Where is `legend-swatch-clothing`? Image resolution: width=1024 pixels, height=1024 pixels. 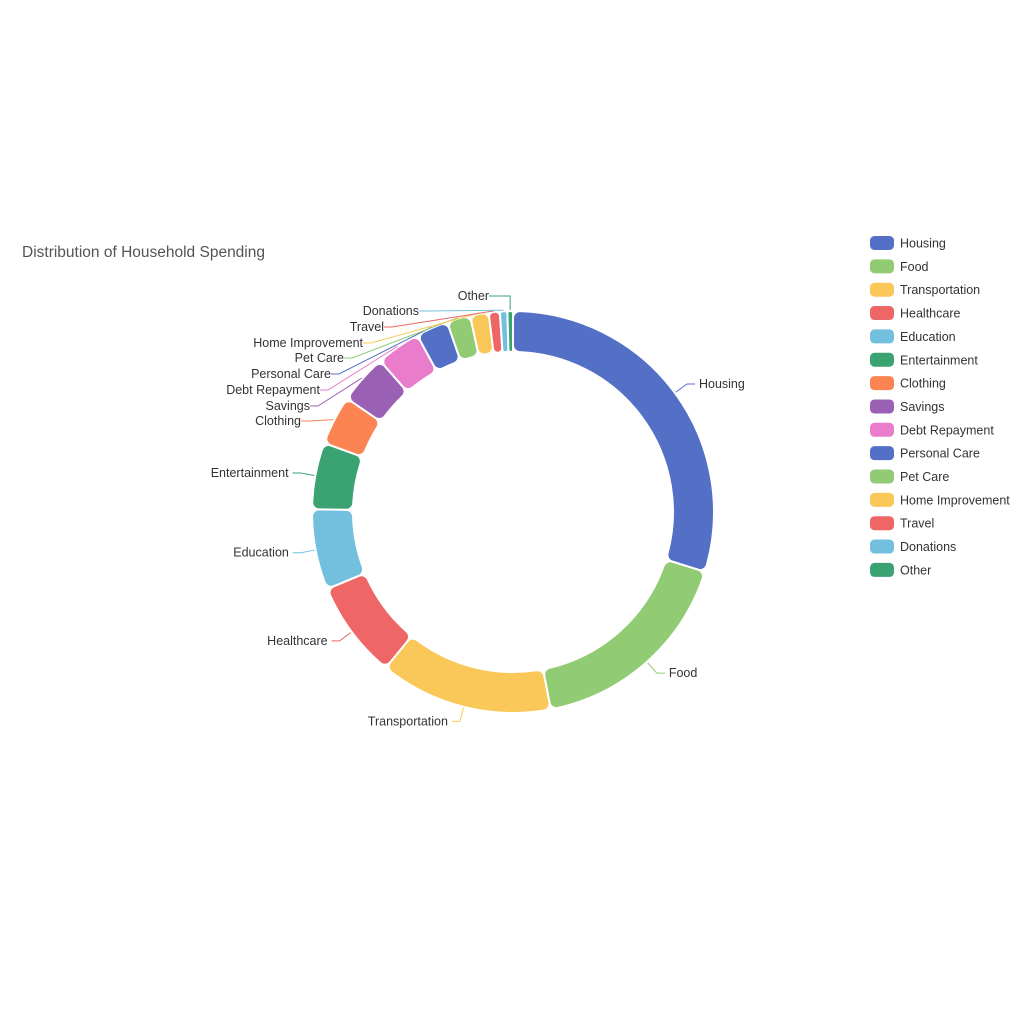 legend-swatch-clothing is located at coordinates (882, 383).